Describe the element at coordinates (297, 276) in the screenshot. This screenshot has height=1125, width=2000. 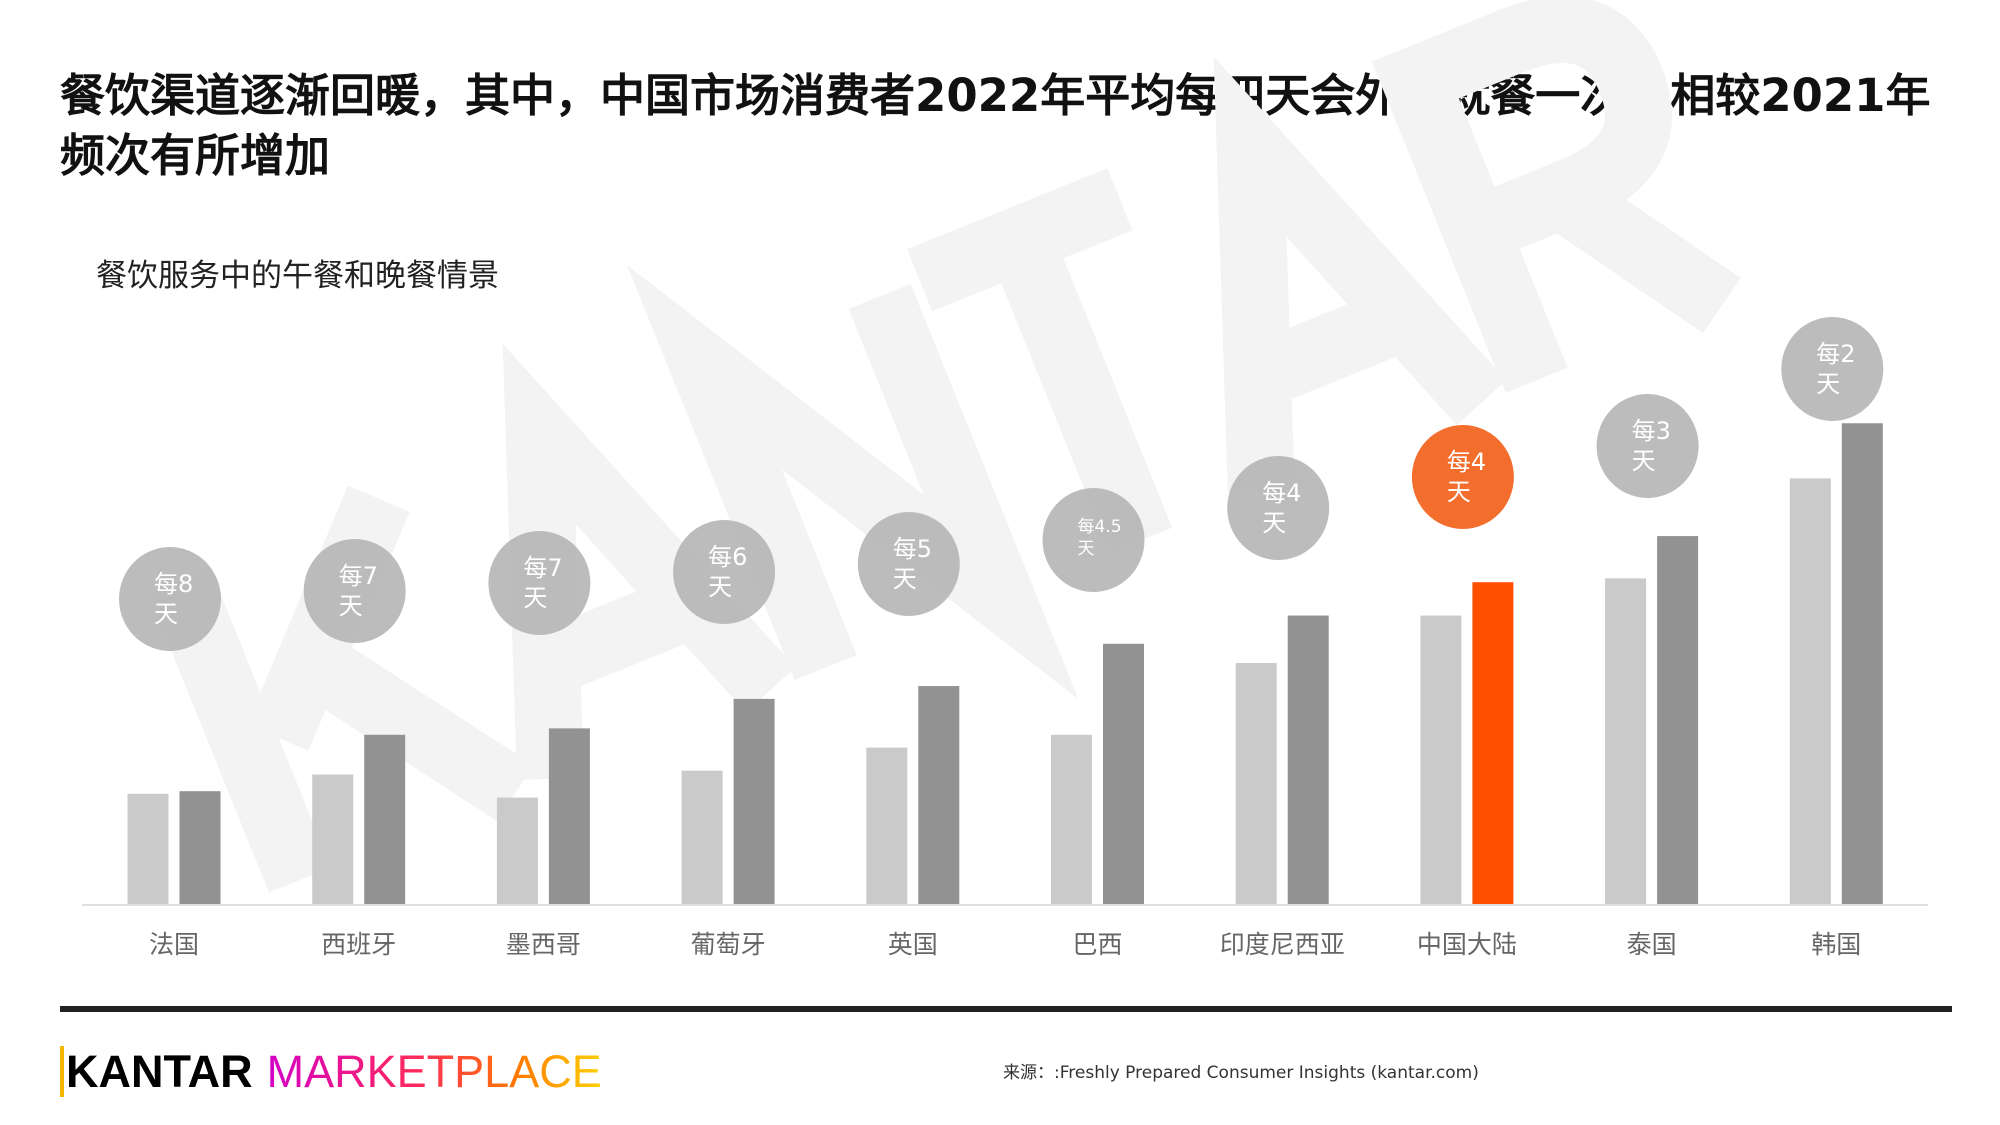
I see `chart-title: 餐饮服务中的午餐和晚餐情景` at that location.